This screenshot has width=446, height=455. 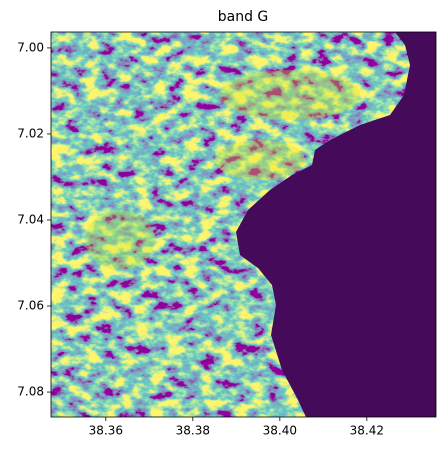 What do you see at coordinates (280, 431) in the screenshot?
I see `x-tick-label: 38.40` at bounding box center [280, 431].